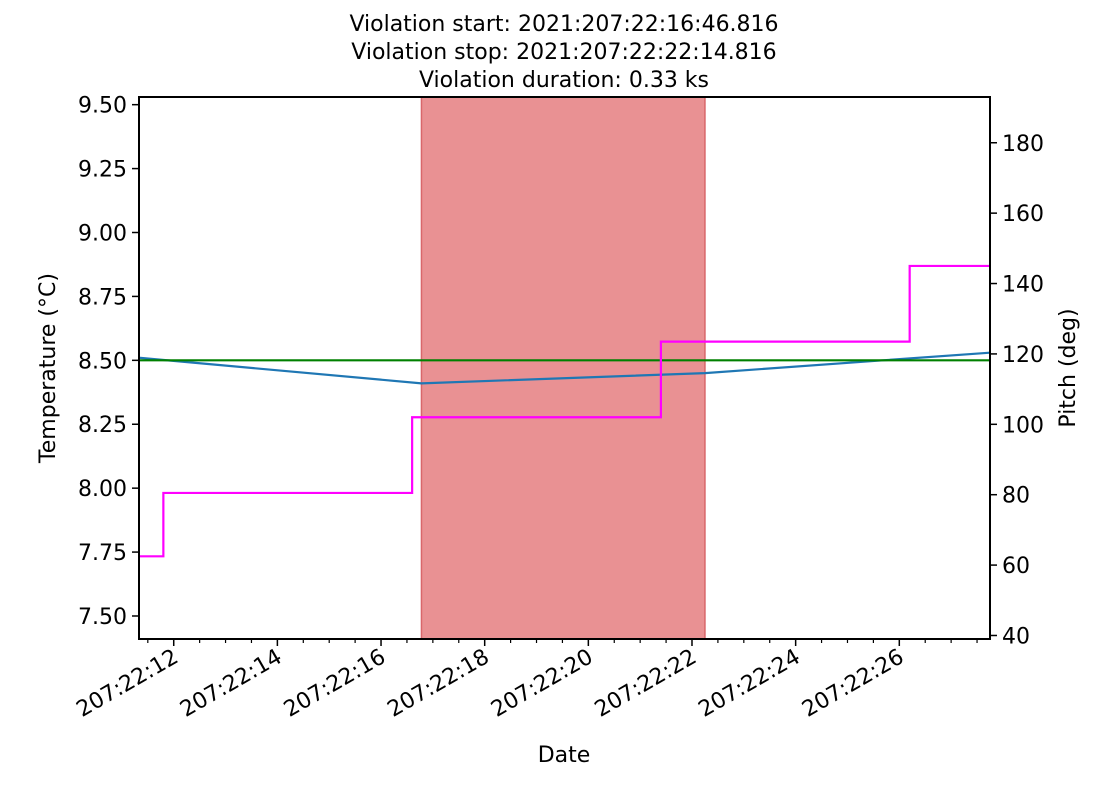 The width and height of the screenshot is (1100, 800). Describe the element at coordinates (1016, 566) in the screenshot. I see `y-right-tick-label: 60` at that location.